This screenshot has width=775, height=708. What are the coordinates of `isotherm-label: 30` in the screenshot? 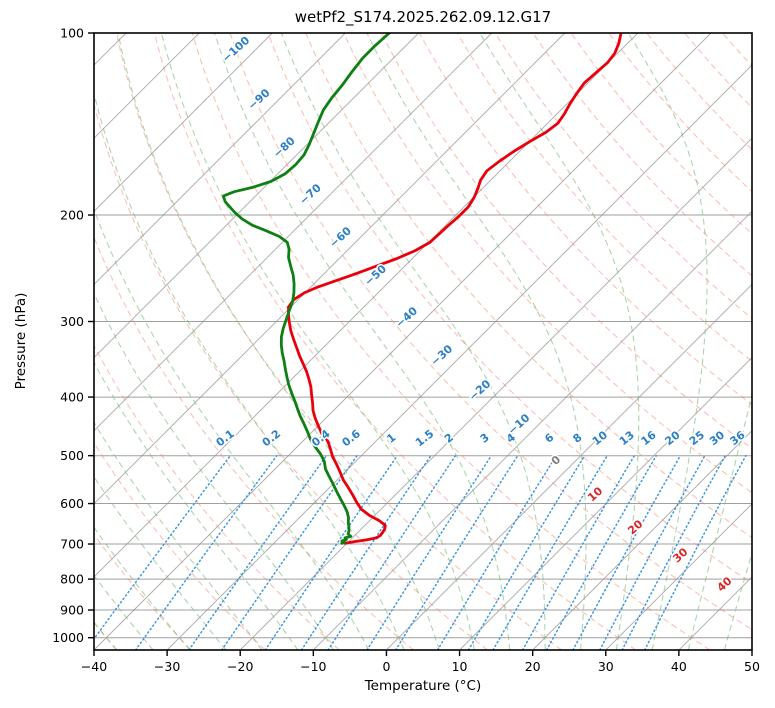 It's located at (680, 555).